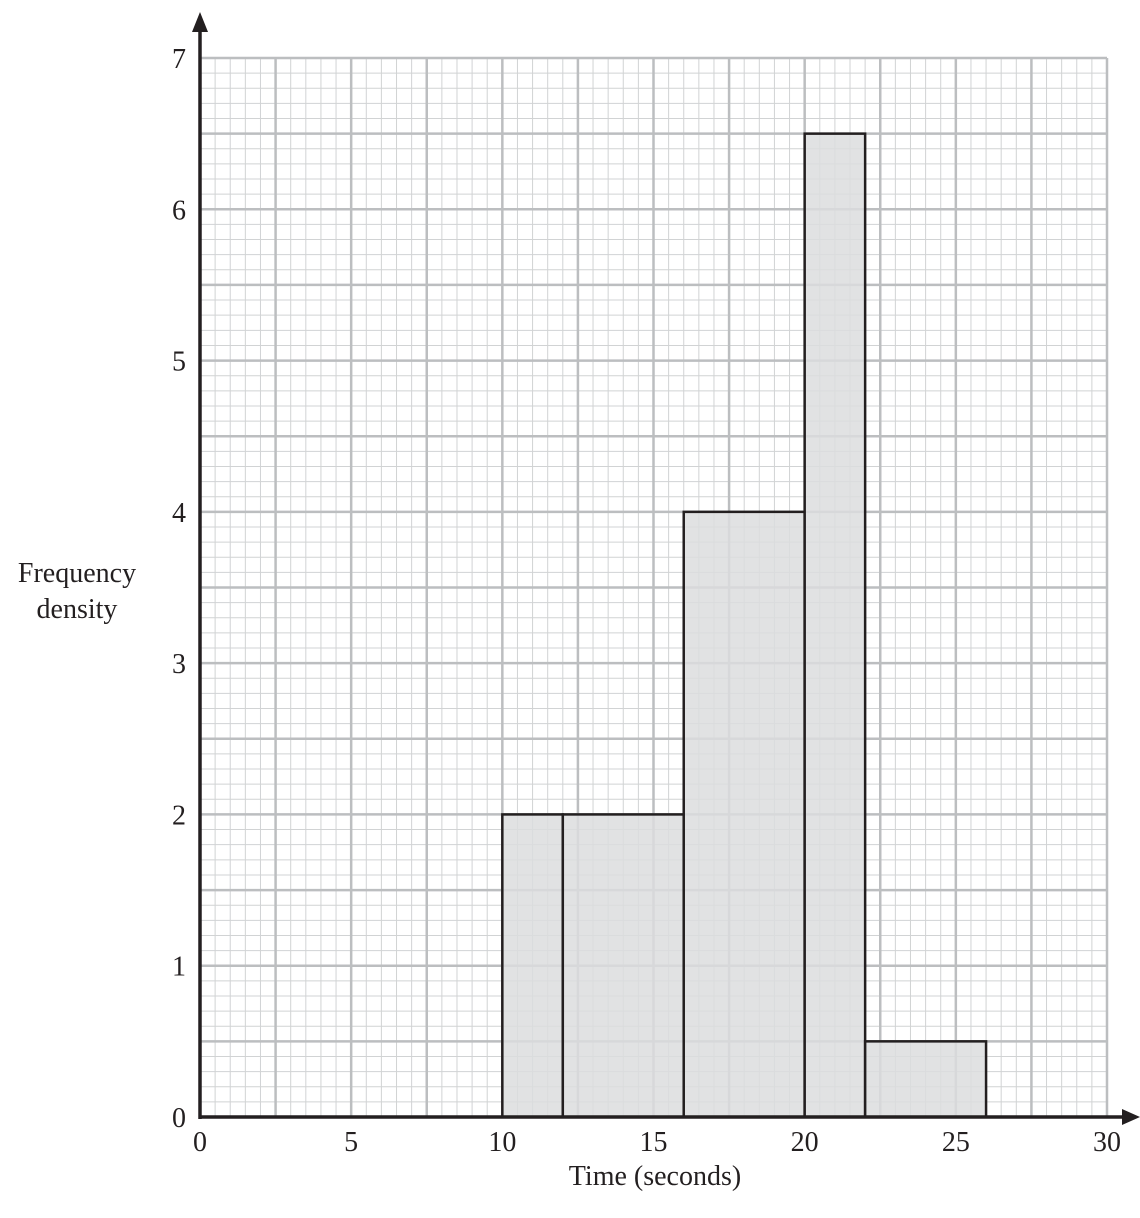 The width and height of the screenshot is (1140, 1218). Describe the element at coordinates (1131, 1117) in the screenshot. I see `x-axis-arrow-icon` at that location.